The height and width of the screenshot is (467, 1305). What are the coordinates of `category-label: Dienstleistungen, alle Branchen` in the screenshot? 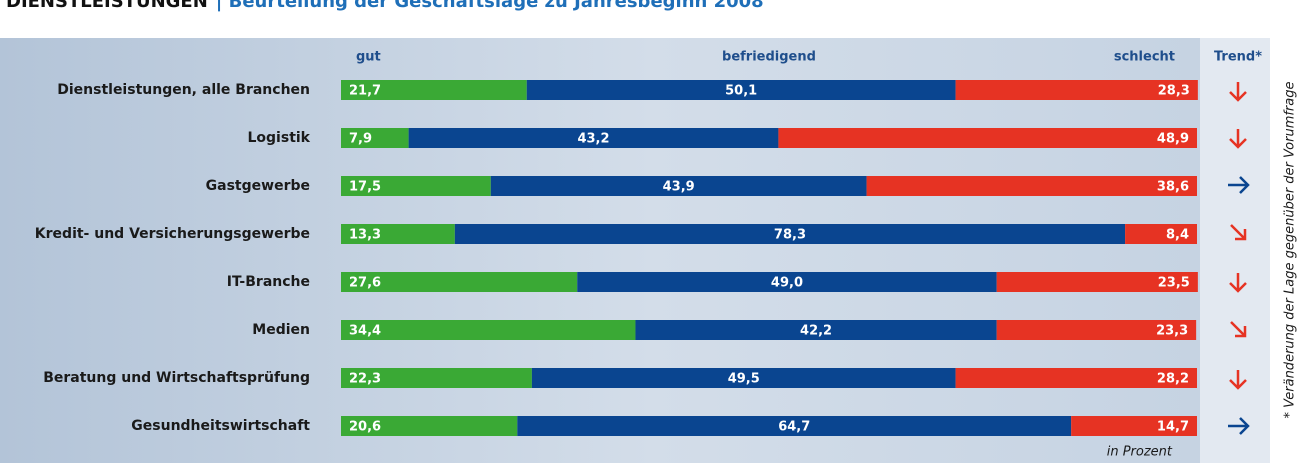 It's located at (183, 90).